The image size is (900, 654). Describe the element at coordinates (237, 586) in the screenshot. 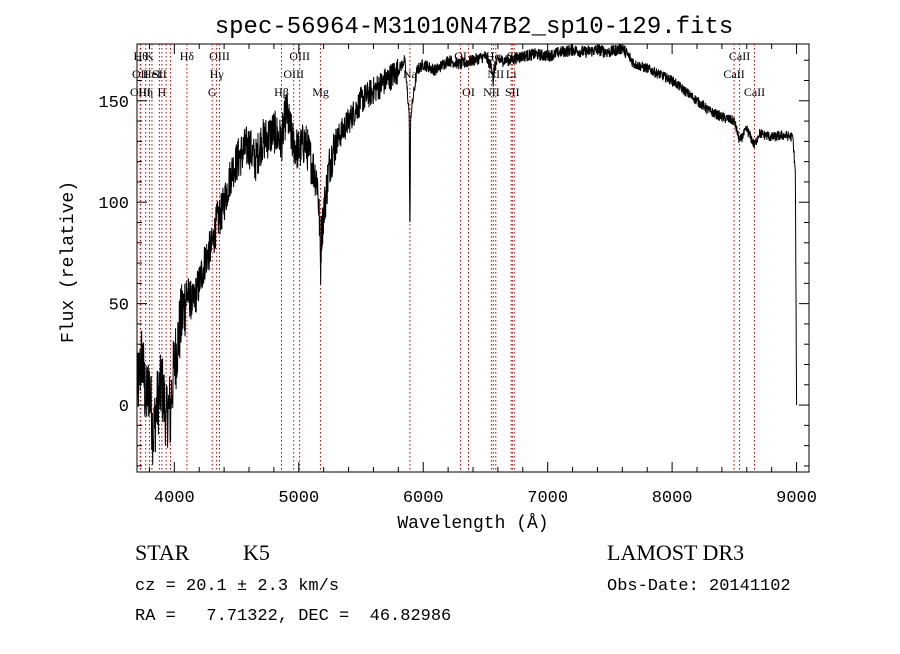

I see `redshift-cz: cz = 20.1 ± 2.3 km/s` at that location.